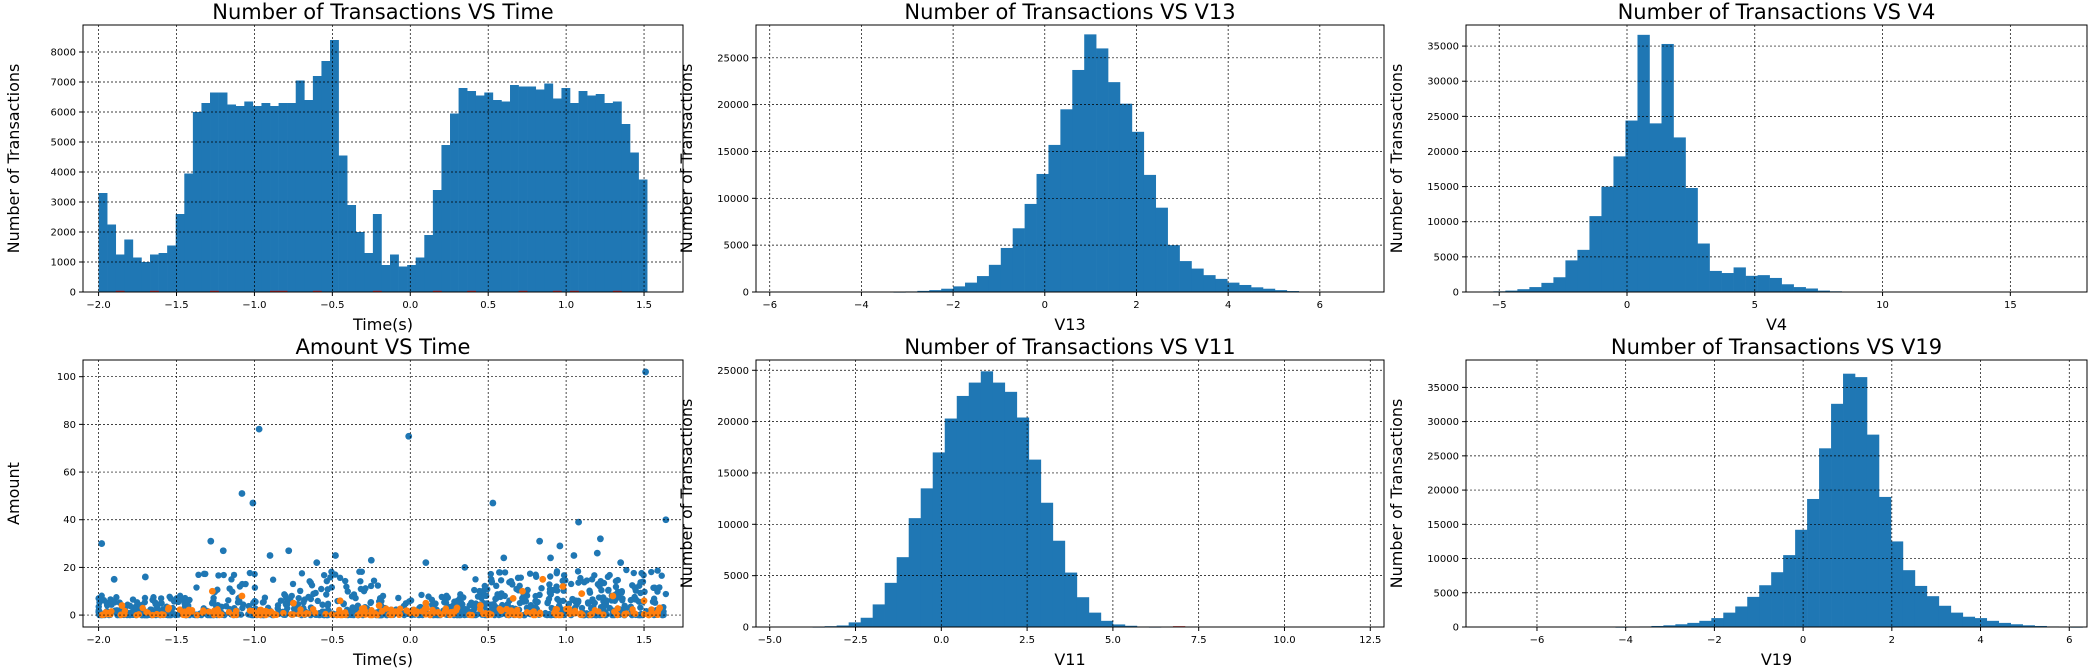 The image size is (2094, 670). Describe the element at coordinates (941, 640) in the screenshot. I see `x-tick-label: 0.0` at that location.